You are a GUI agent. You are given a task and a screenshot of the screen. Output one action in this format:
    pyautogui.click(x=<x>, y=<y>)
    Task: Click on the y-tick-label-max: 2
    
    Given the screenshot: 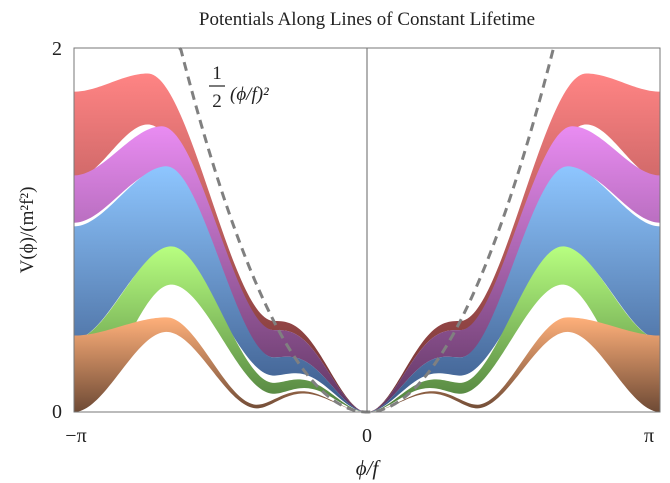 What is the action you would take?
    pyautogui.click(x=57, y=49)
    